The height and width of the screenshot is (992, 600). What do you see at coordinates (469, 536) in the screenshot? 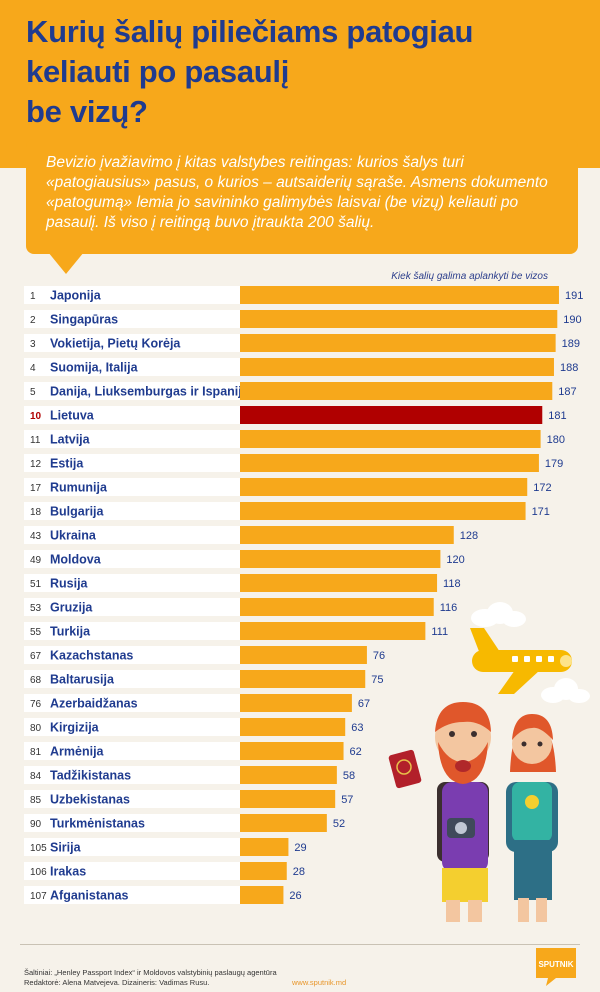
I see `value-label: 128` at bounding box center [469, 536].